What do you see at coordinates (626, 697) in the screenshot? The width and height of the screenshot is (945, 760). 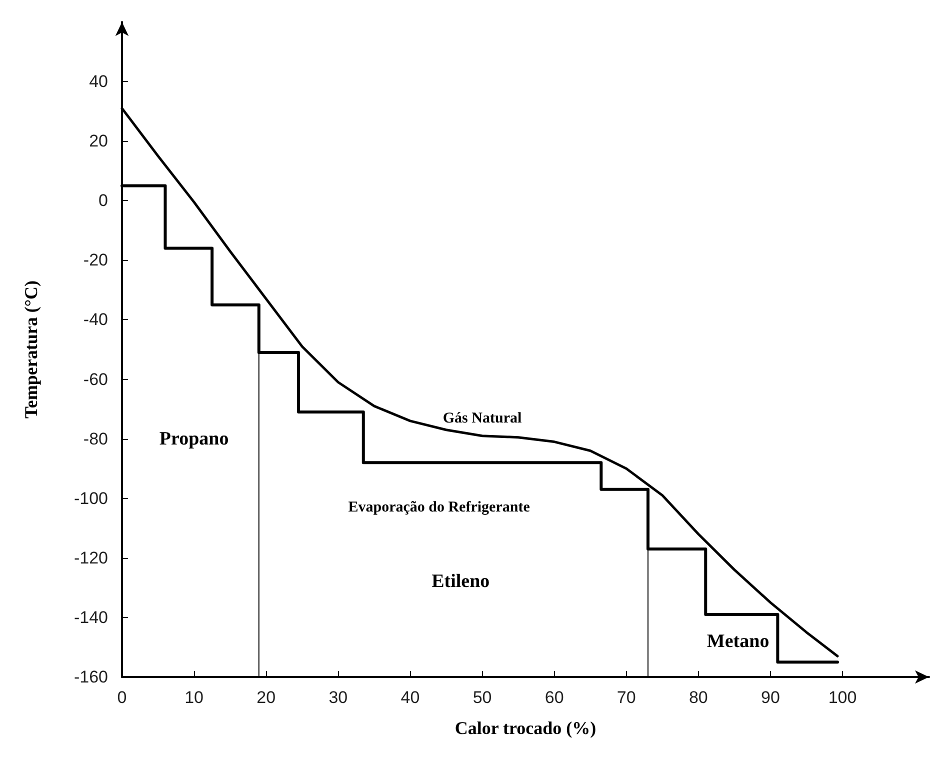 I see `x-tick-label: 70` at bounding box center [626, 697].